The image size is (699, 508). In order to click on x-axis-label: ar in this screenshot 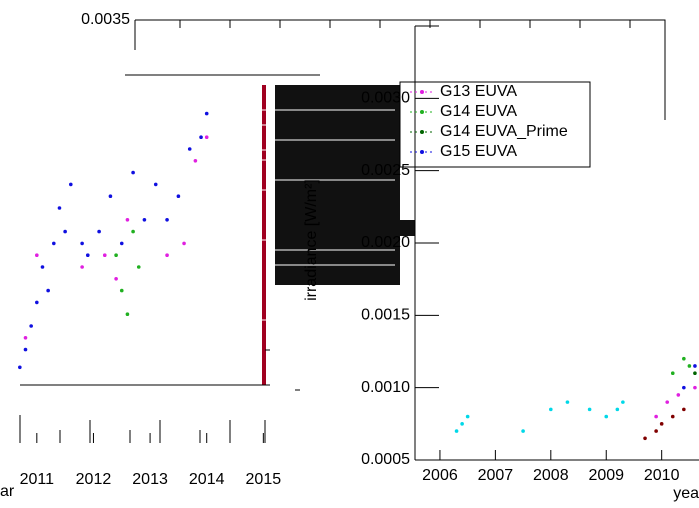, I will do `click(7, 491)`.